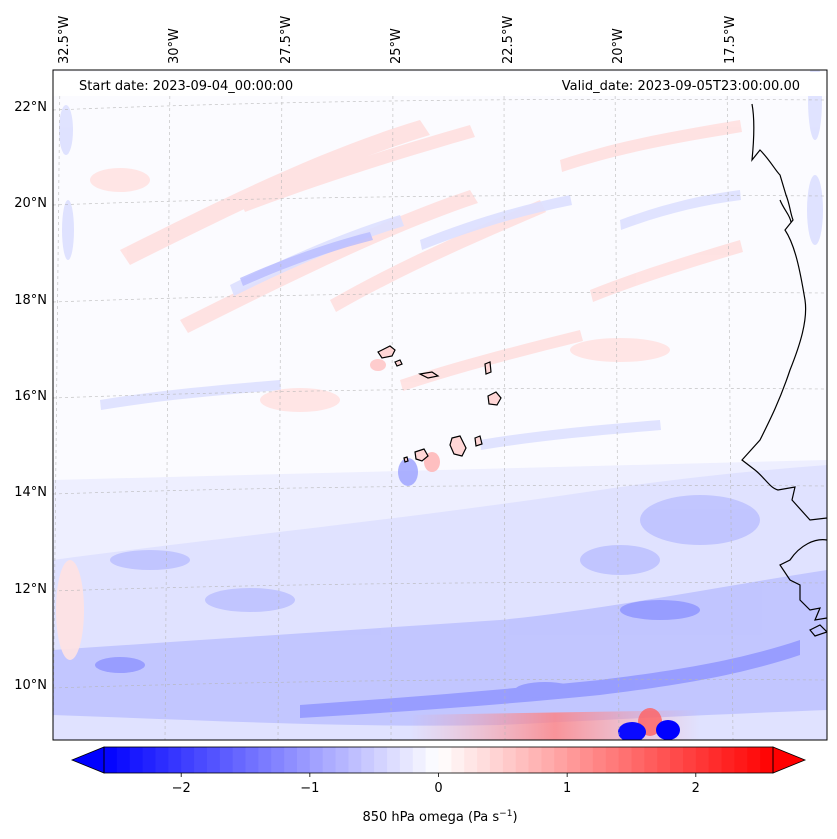 The height and width of the screenshot is (839, 837). Describe the element at coordinates (87, 760) in the screenshot. I see `colorbar-extend-low` at that location.